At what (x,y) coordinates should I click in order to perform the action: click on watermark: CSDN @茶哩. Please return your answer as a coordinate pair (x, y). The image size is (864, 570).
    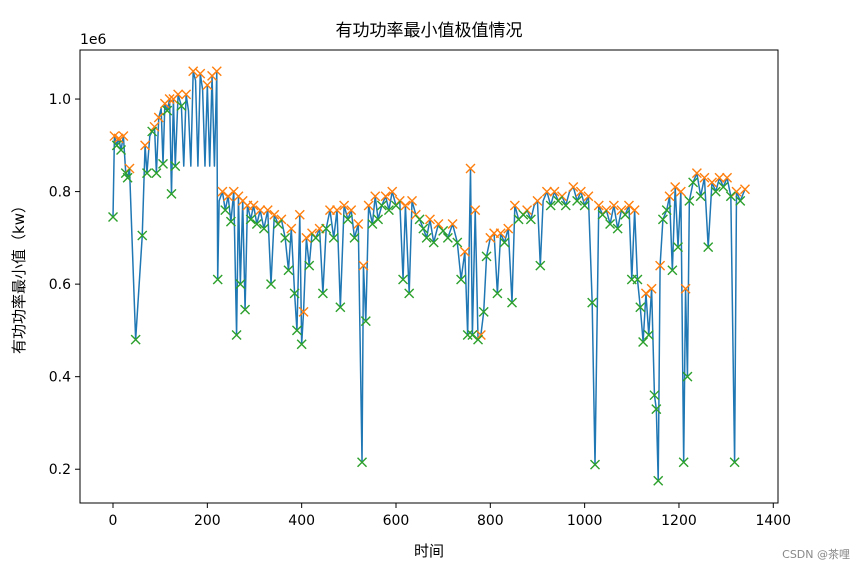
    Looking at the image, I should click on (816, 554).